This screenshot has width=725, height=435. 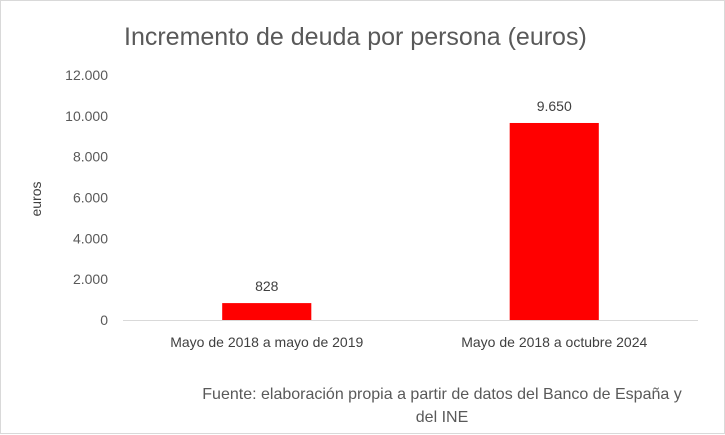 What do you see at coordinates (554, 106) in the screenshot?
I see `data-label: 9.650` at bounding box center [554, 106].